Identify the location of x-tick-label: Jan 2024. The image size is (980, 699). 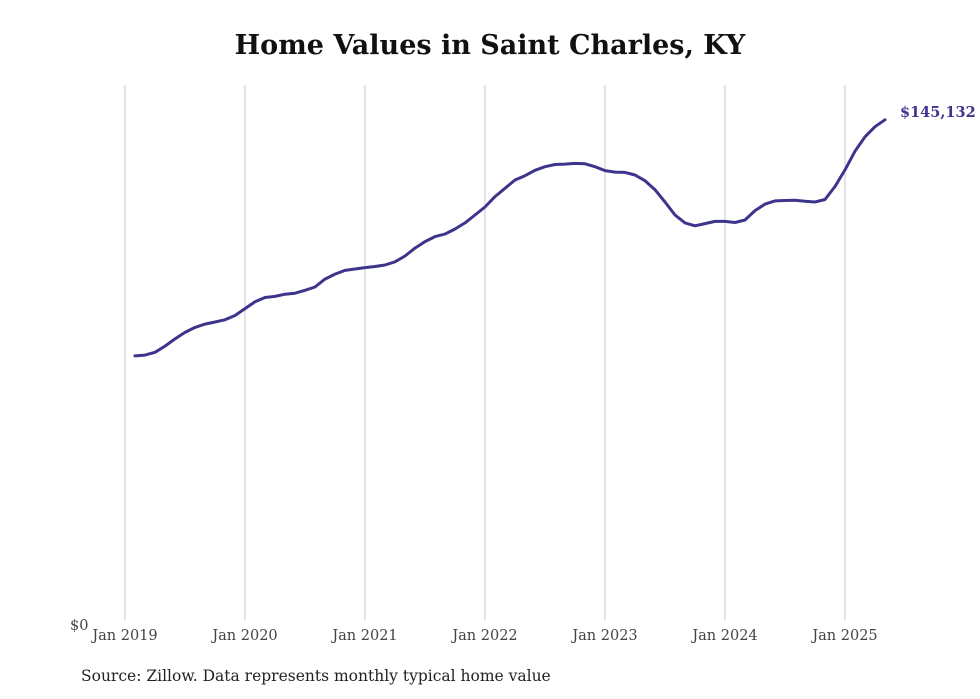
(723, 636).